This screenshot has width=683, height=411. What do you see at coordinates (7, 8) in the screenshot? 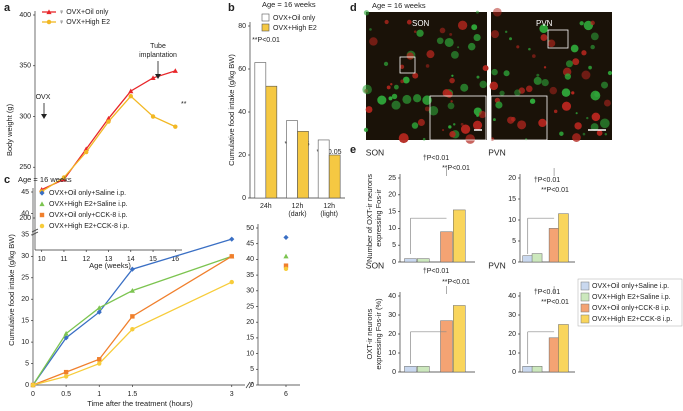
I see `panel-label: a` at bounding box center [7, 8].